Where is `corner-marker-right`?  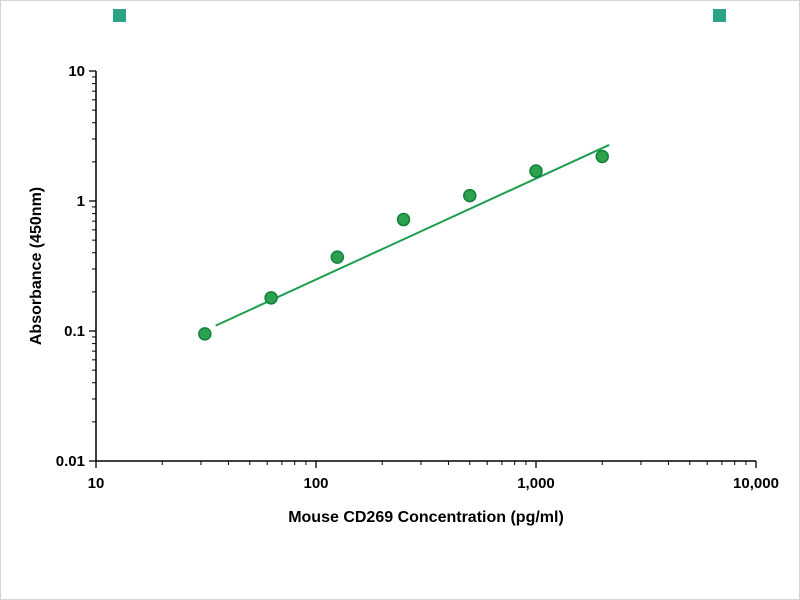 corner-marker-right is located at coordinates (719, 15).